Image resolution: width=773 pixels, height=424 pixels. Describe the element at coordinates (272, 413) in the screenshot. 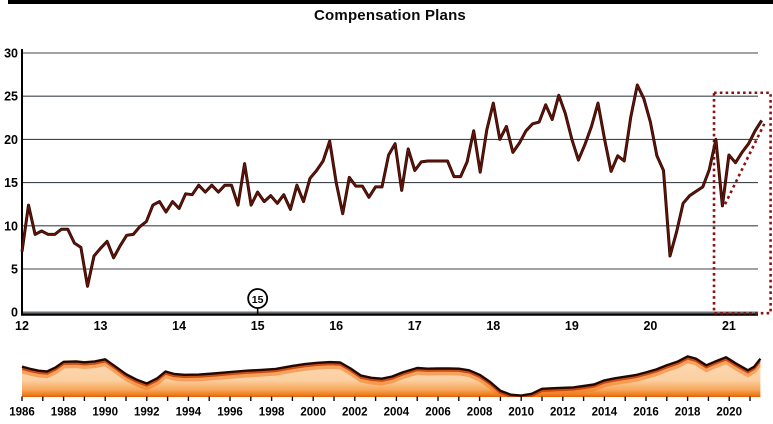

I see `history-year-label: 1998` at that location.